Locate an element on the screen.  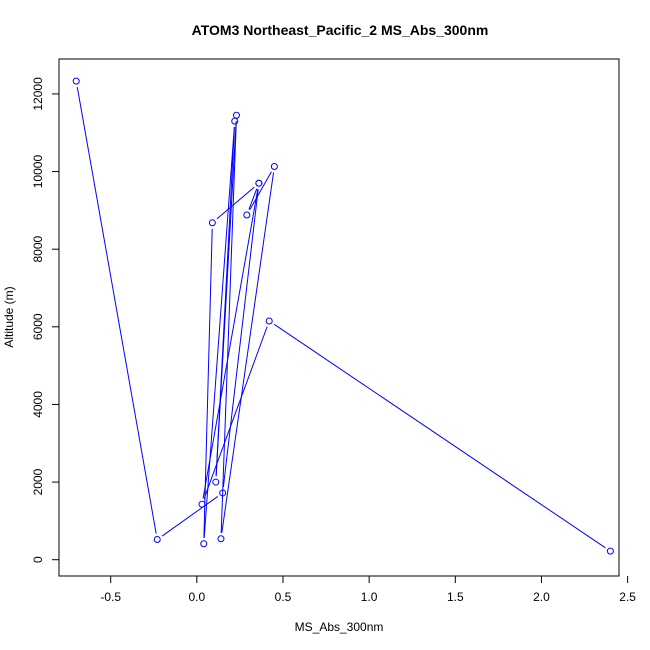
x-axis-label: MS_Abs_300nm is located at coordinates (339, 627).